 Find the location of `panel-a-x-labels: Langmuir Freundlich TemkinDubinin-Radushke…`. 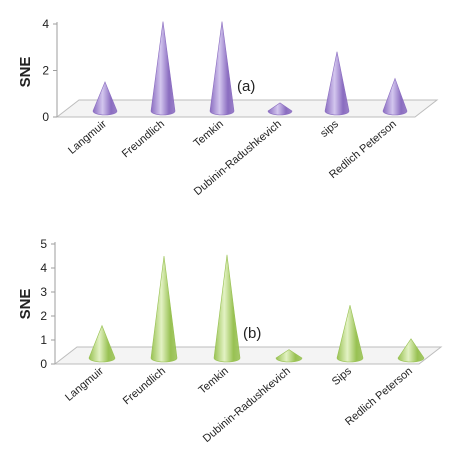

panel-a-x-labels: Langmuir Freundlich TemkinDubinin-Radushke… is located at coordinates (232, 158).